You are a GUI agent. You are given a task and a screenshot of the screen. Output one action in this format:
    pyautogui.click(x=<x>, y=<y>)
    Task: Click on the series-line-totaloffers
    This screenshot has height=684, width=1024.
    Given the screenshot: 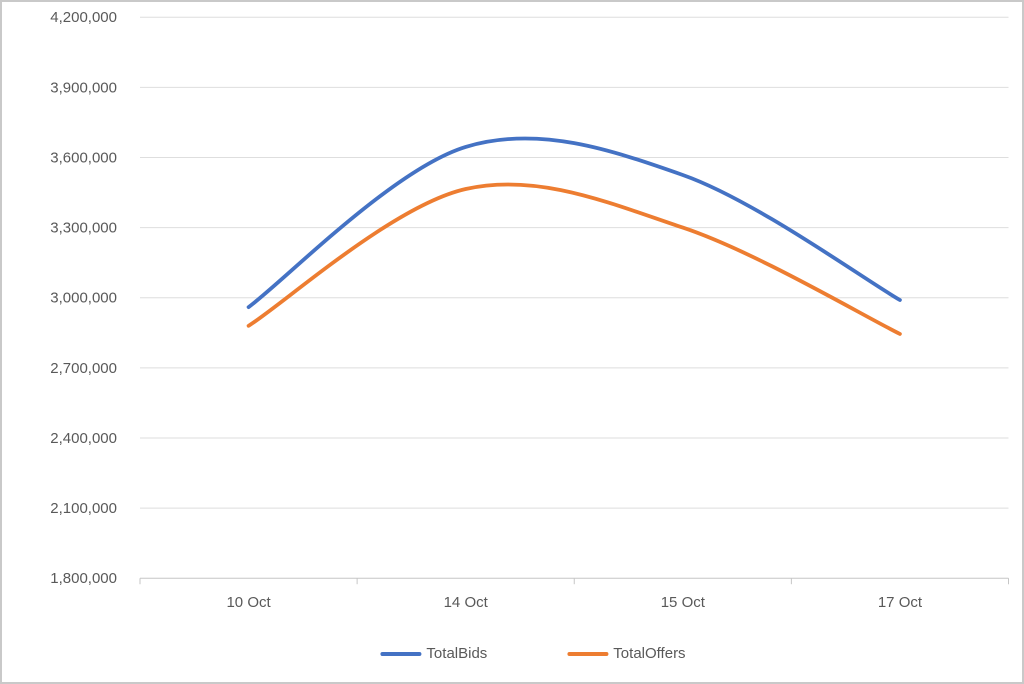 What is the action you would take?
    pyautogui.click(x=574, y=259)
    